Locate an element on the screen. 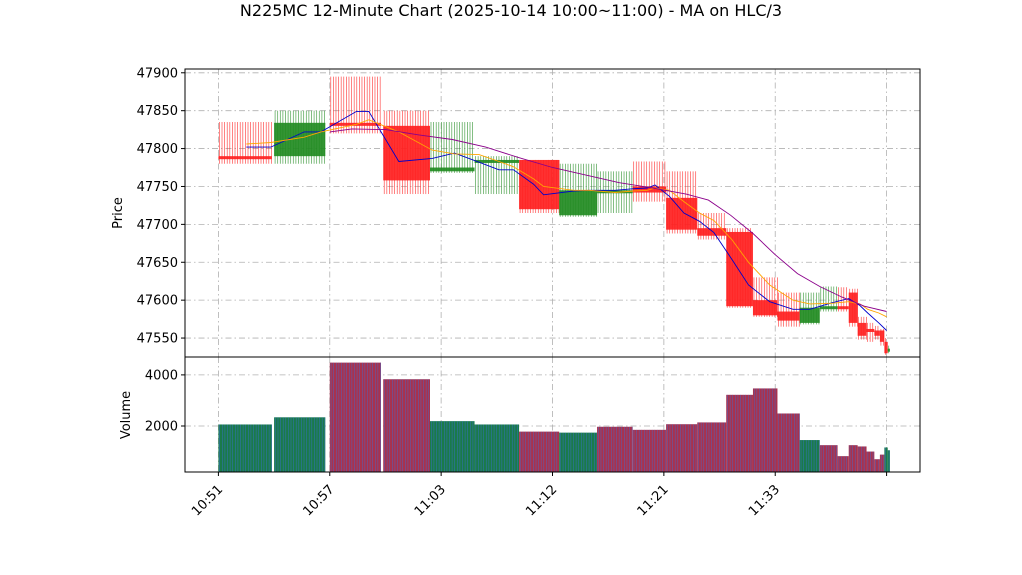 The width and height of the screenshot is (1022, 575). price-y-tick-label: 47850 is located at coordinates (157, 111).